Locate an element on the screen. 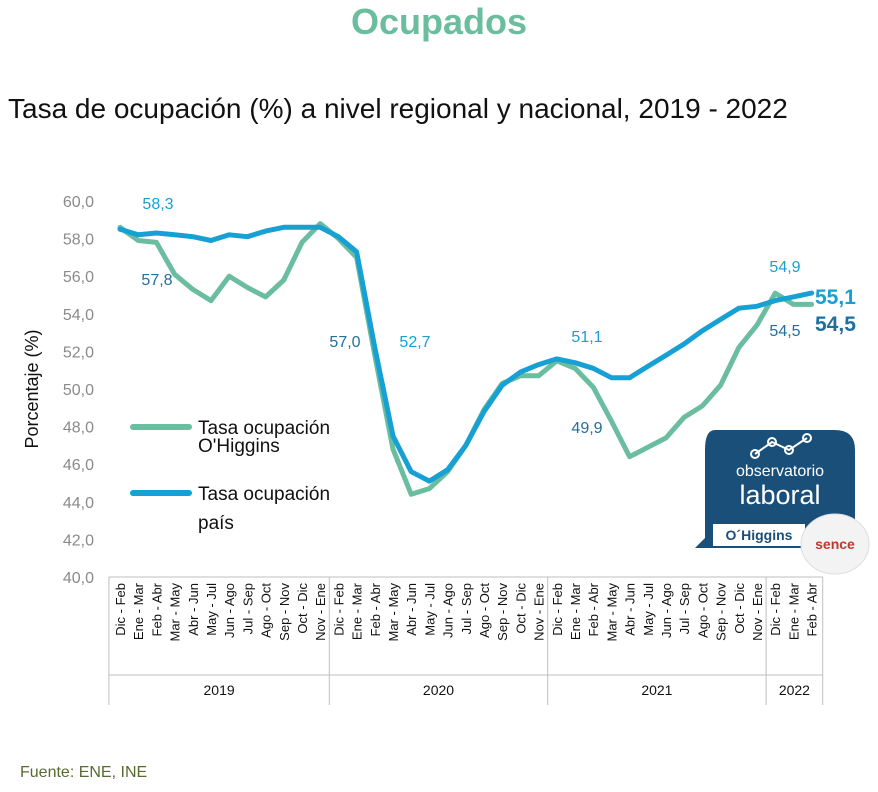  data-label: 52,7 is located at coordinates (414, 342).